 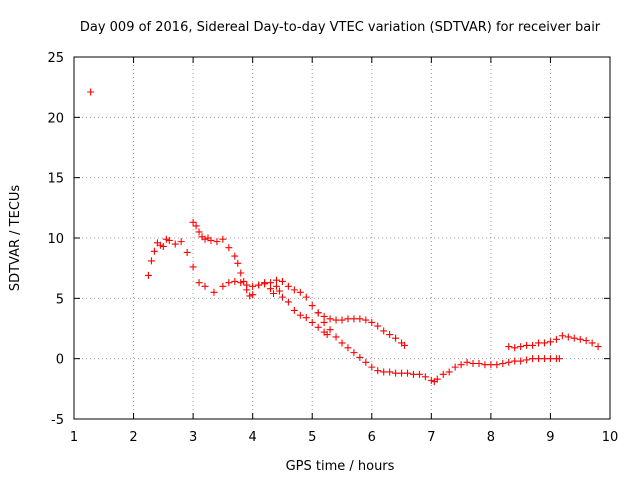 I want to click on x-tick-label: 1, so click(x=74, y=437).